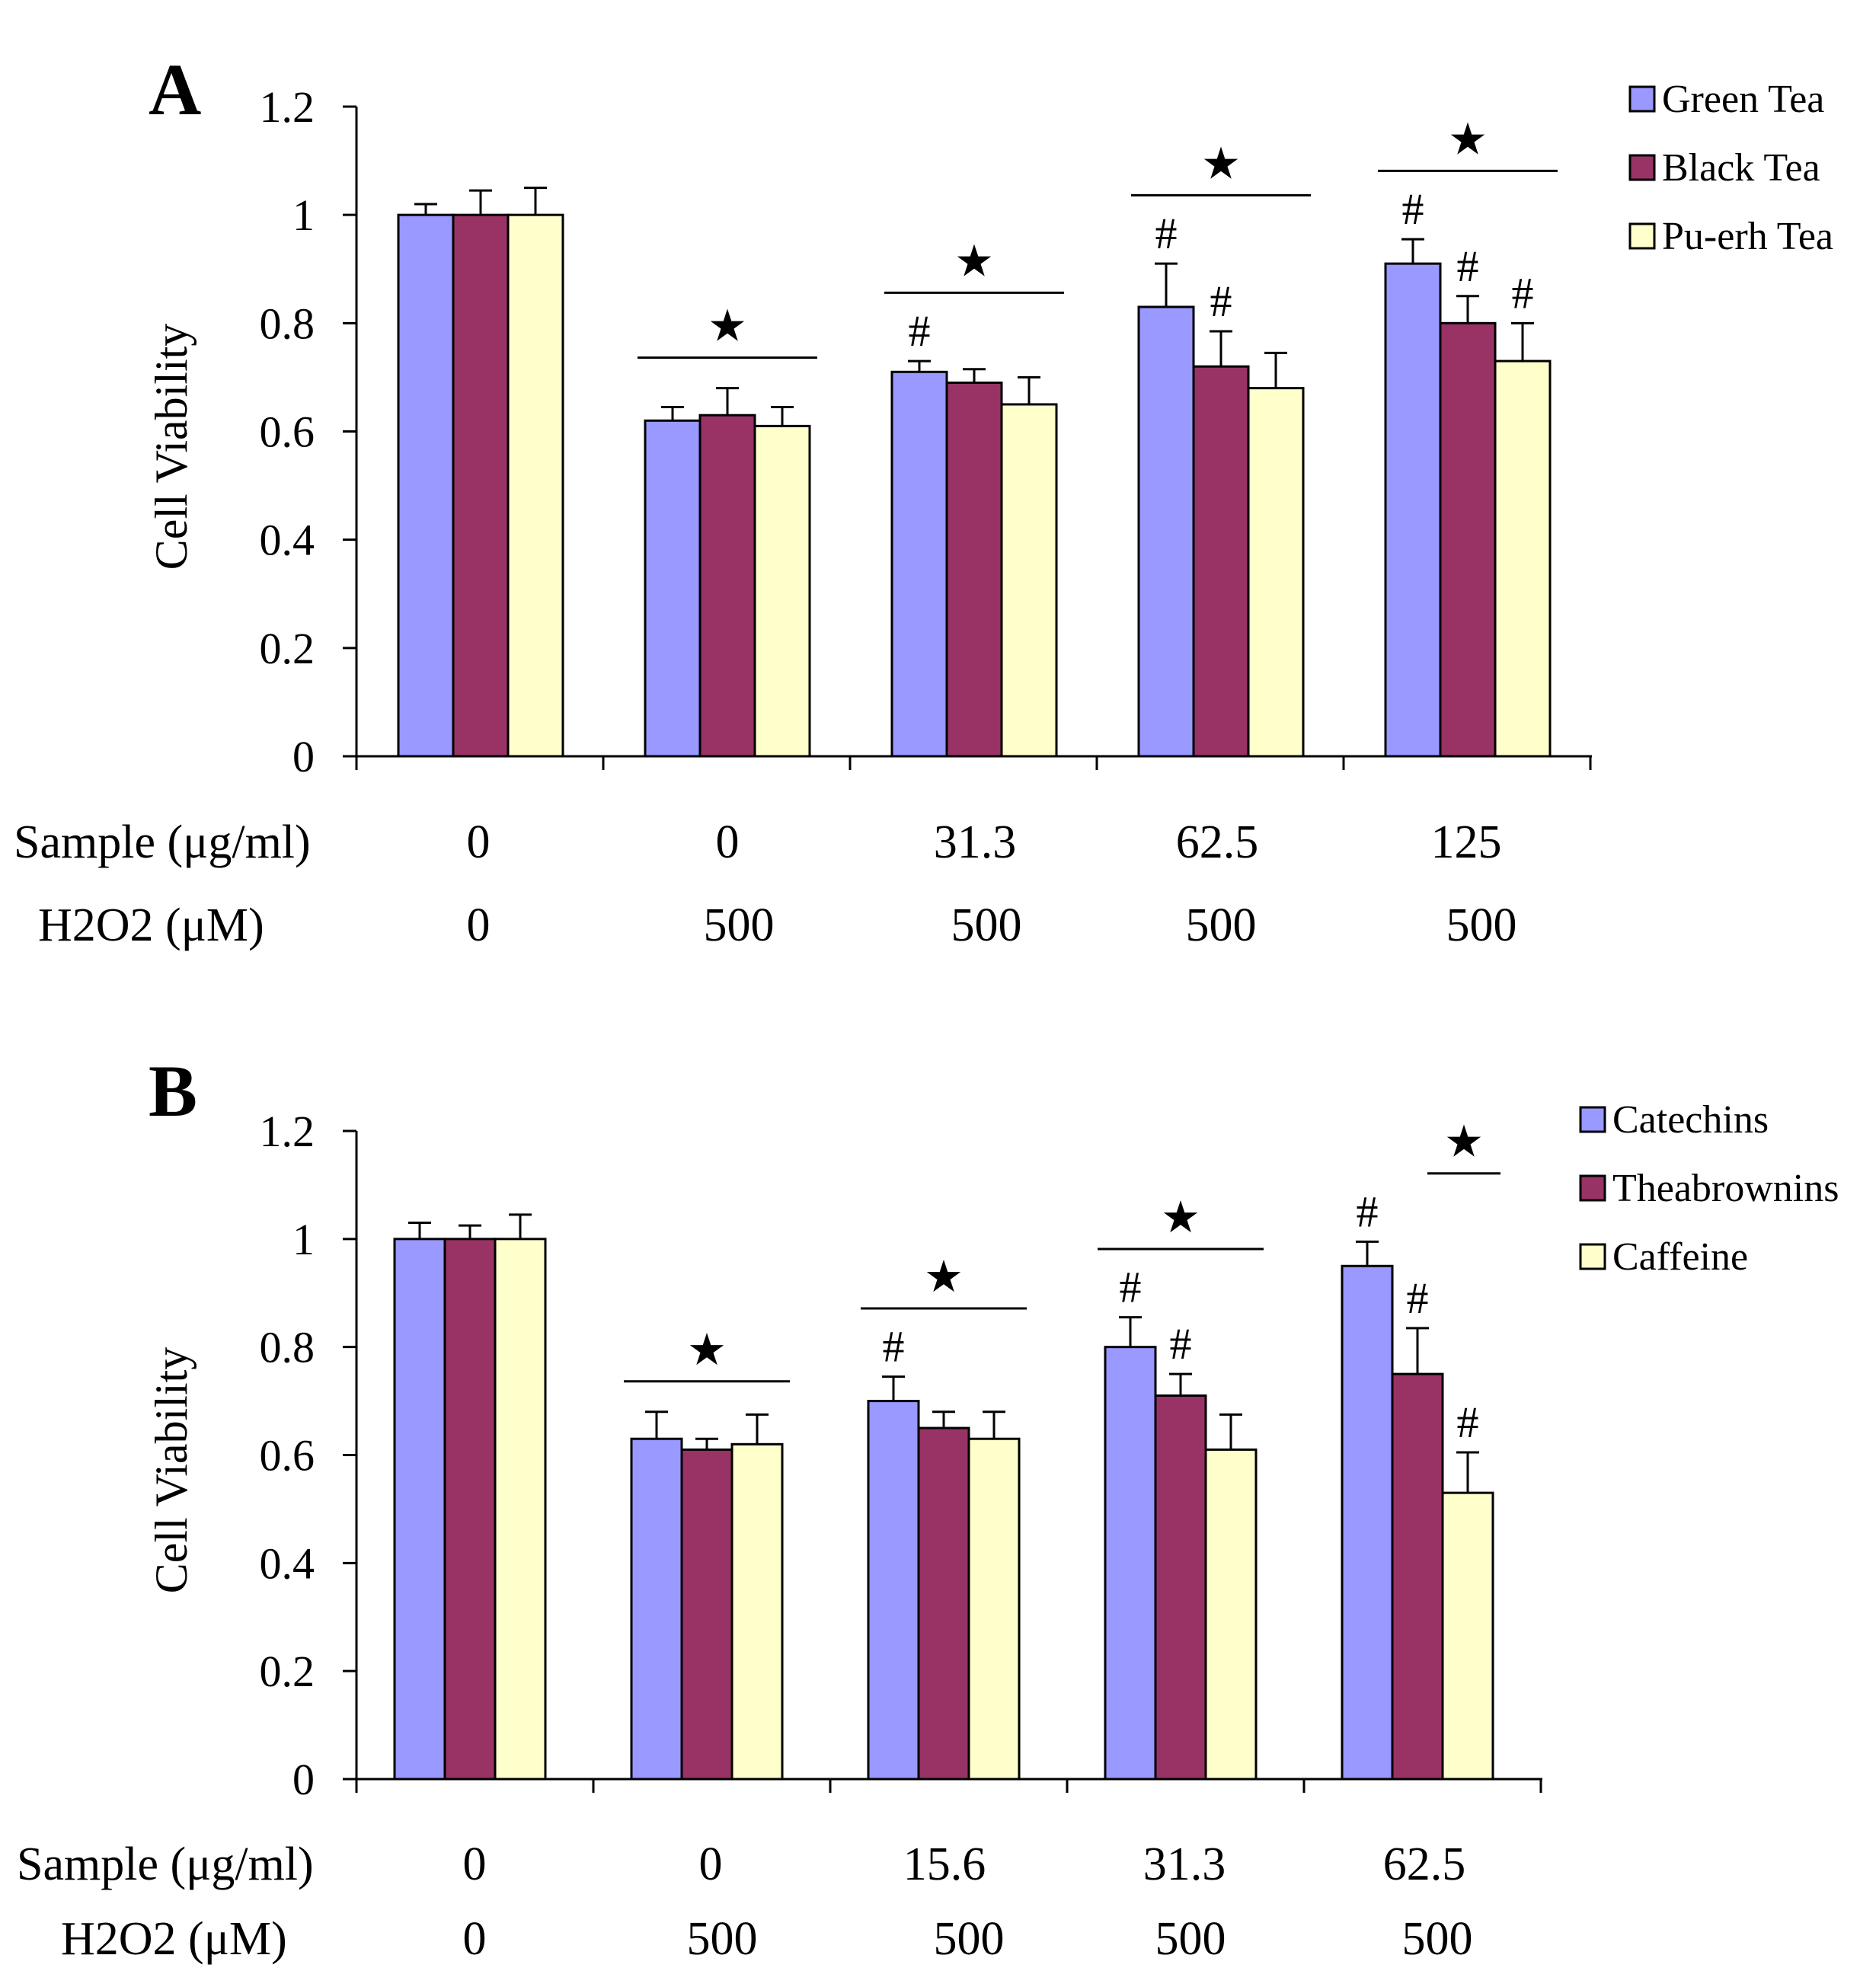 The height and width of the screenshot is (1987, 1876). I want to click on panel-label: B, so click(173, 1091).